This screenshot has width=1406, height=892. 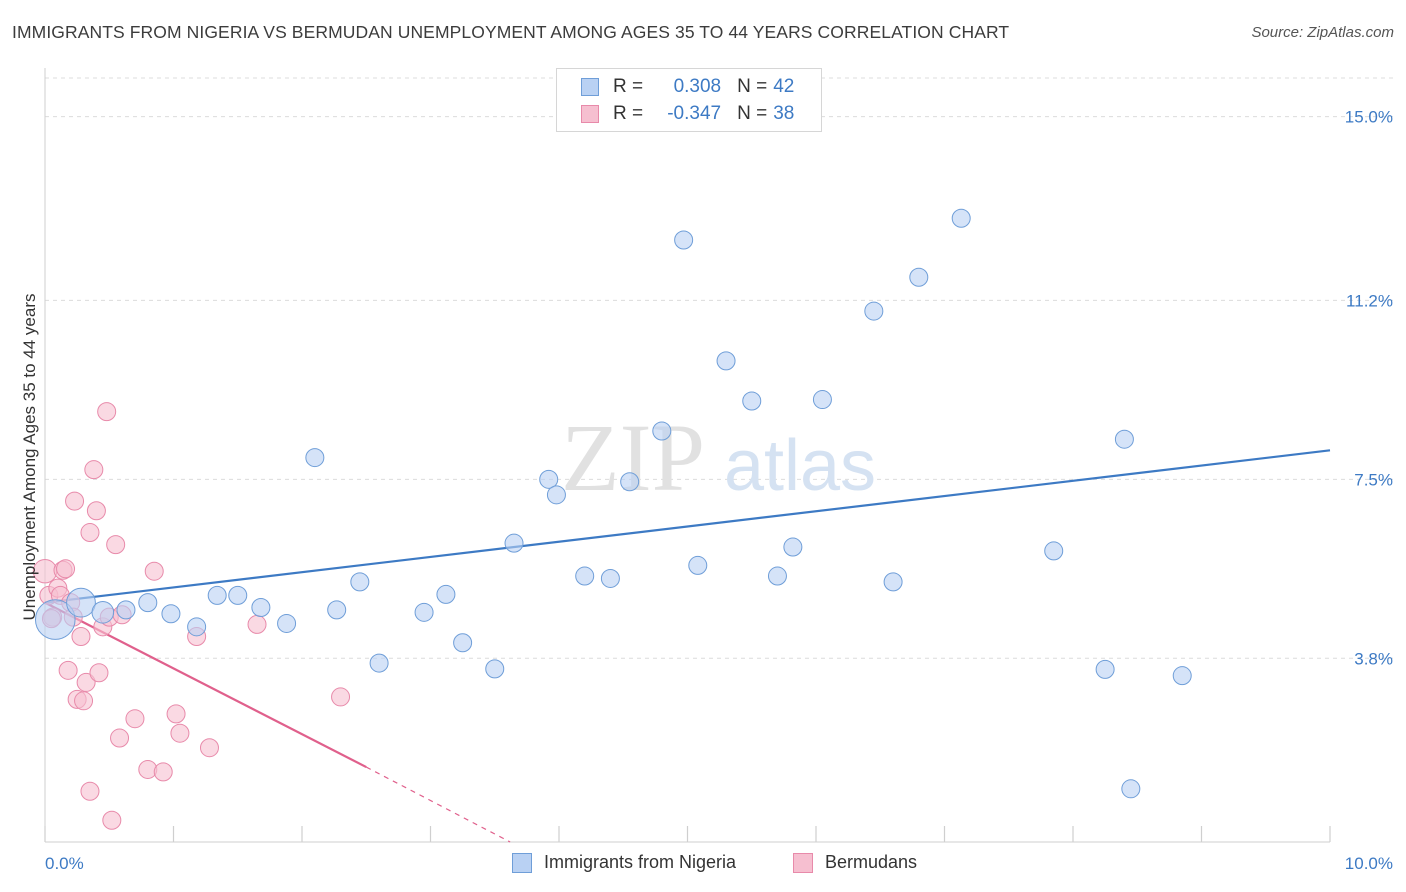 What do you see at coordinates (871, 862) in the screenshot?
I see `bottom-legend-label: Bermudans` at bounding box center [871, 862].